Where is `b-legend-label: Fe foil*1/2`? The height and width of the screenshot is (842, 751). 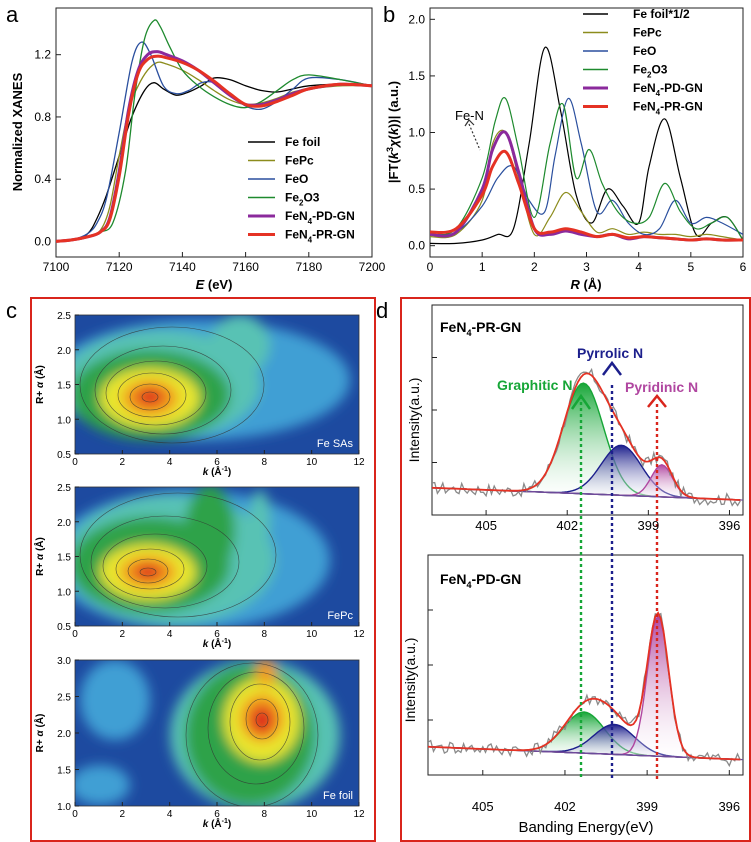 b-legend-label: Fe foil*1/2 is located at coordinates (661, 14).